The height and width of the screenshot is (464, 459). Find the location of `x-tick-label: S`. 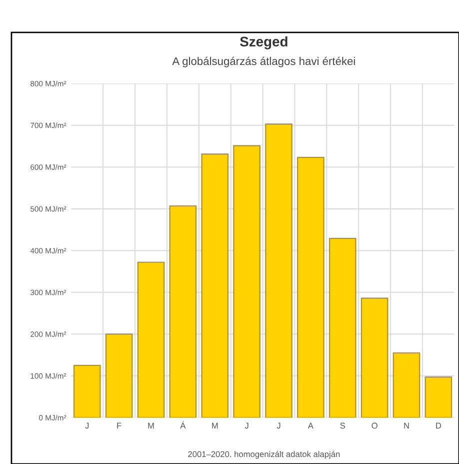

x-tick-label: S is located at coordinates (343, 425).